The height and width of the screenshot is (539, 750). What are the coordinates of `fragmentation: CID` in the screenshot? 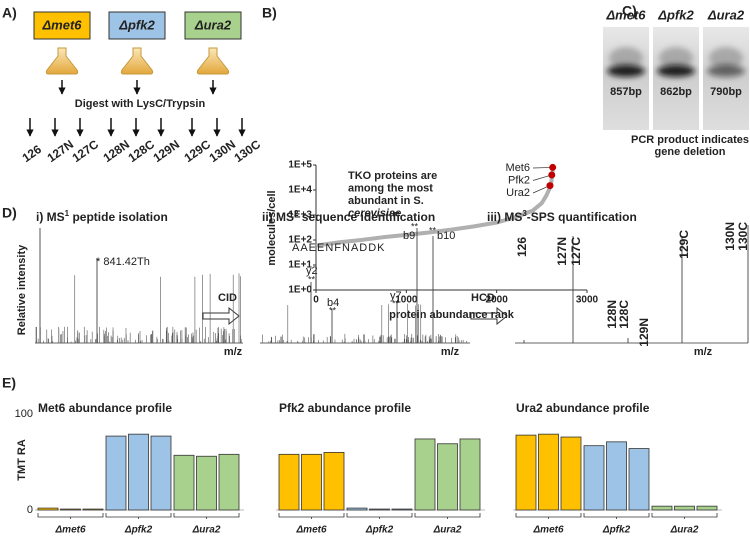 It's located at (227, 298).